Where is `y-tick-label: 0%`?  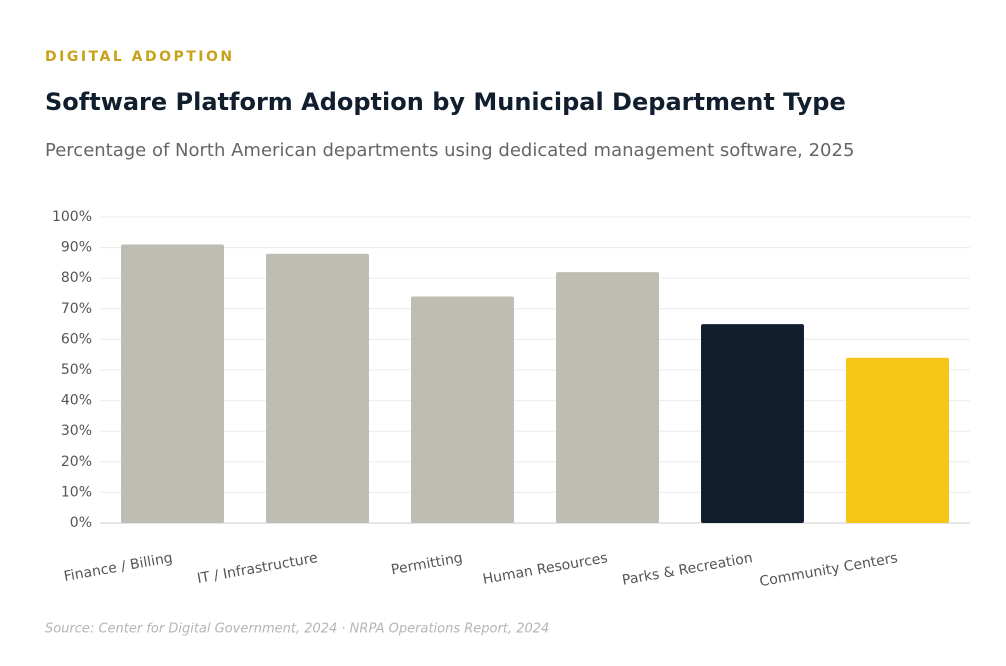
y-tick-label: 0% is located at coordinates (81, 523).